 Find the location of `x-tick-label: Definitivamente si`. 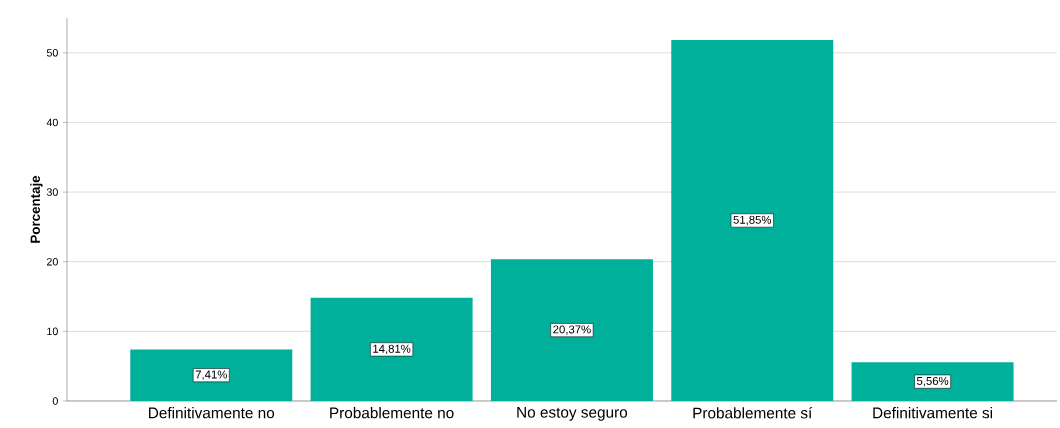

x-tick-label: Definitivamente si is located at coordinates (932, 413).